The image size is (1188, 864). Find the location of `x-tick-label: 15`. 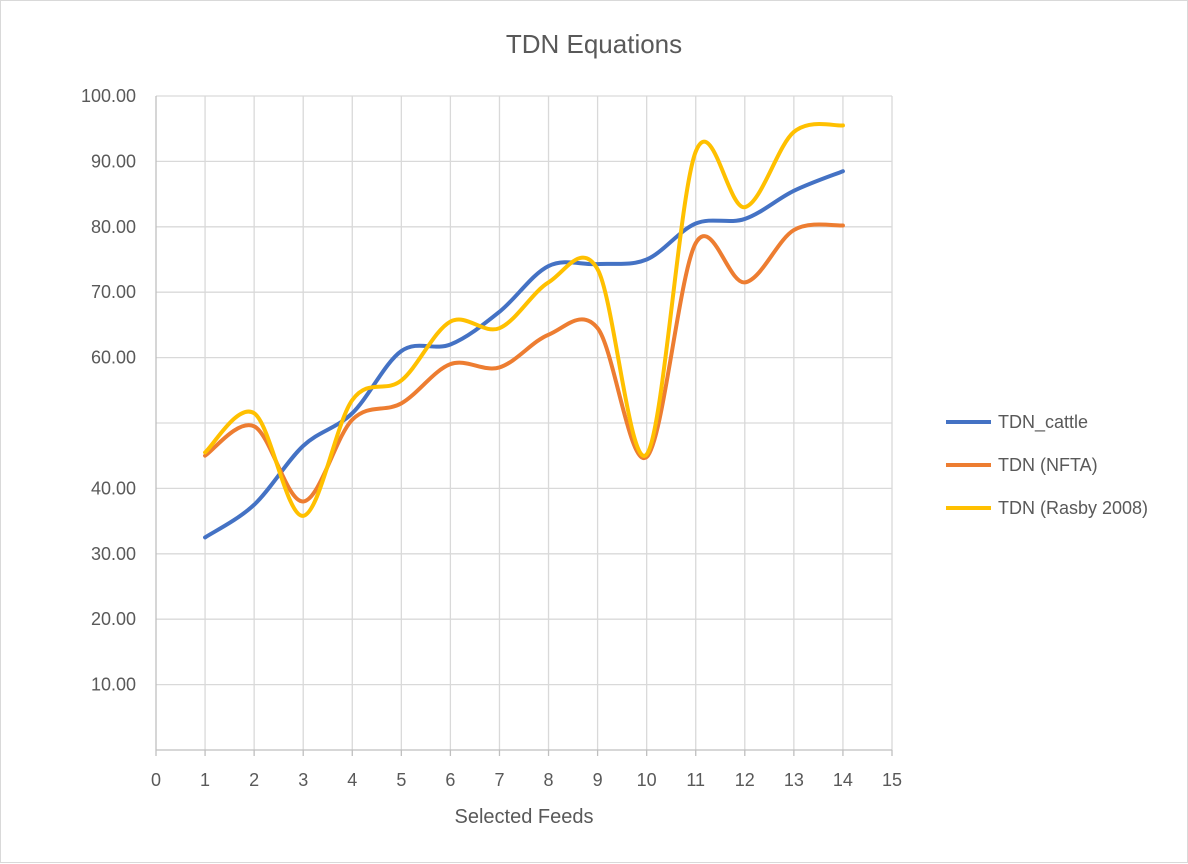

x-tick-label: 15 is located at coordinates (892, 780).